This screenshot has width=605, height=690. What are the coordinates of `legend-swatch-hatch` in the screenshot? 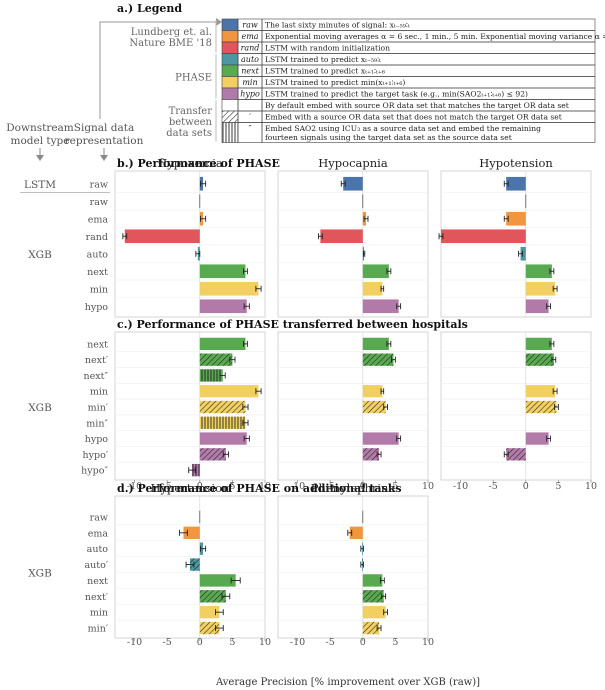 It's located at (230, 132).